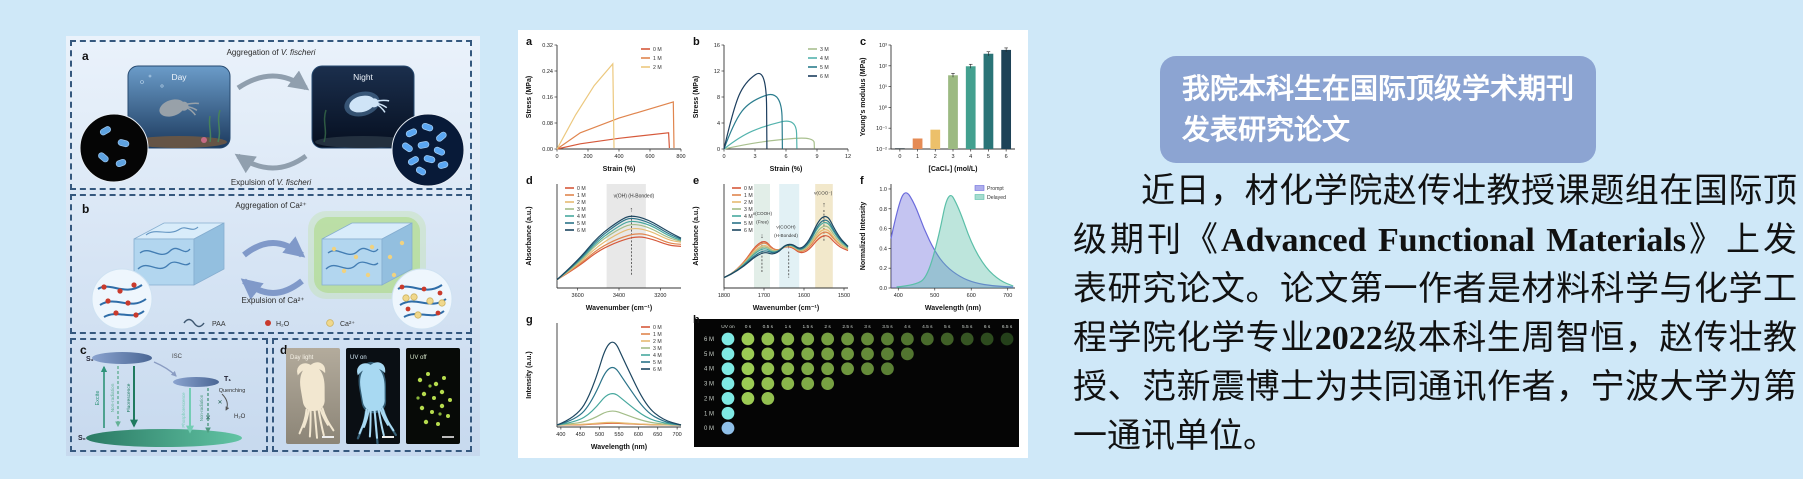  I want to click on svg-text: 6.5 s, so click(1007, 327).